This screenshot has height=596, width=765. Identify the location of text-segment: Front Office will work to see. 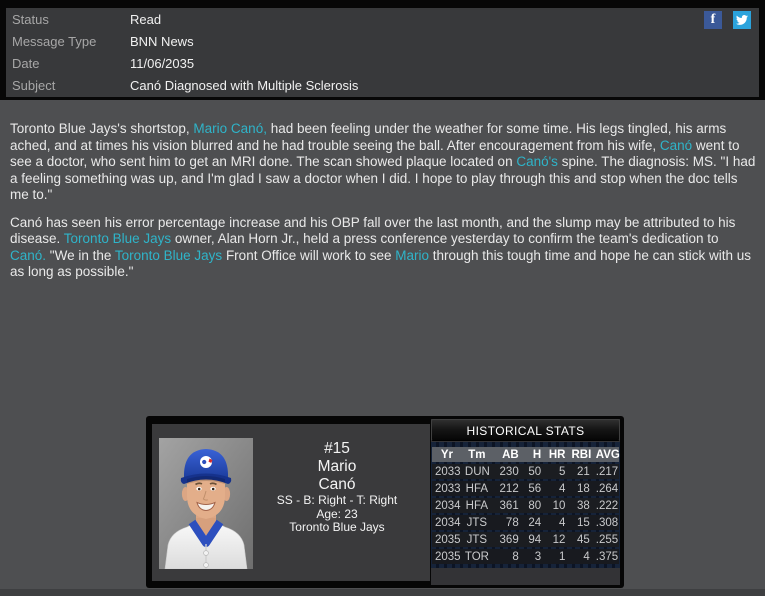
(309, 255).